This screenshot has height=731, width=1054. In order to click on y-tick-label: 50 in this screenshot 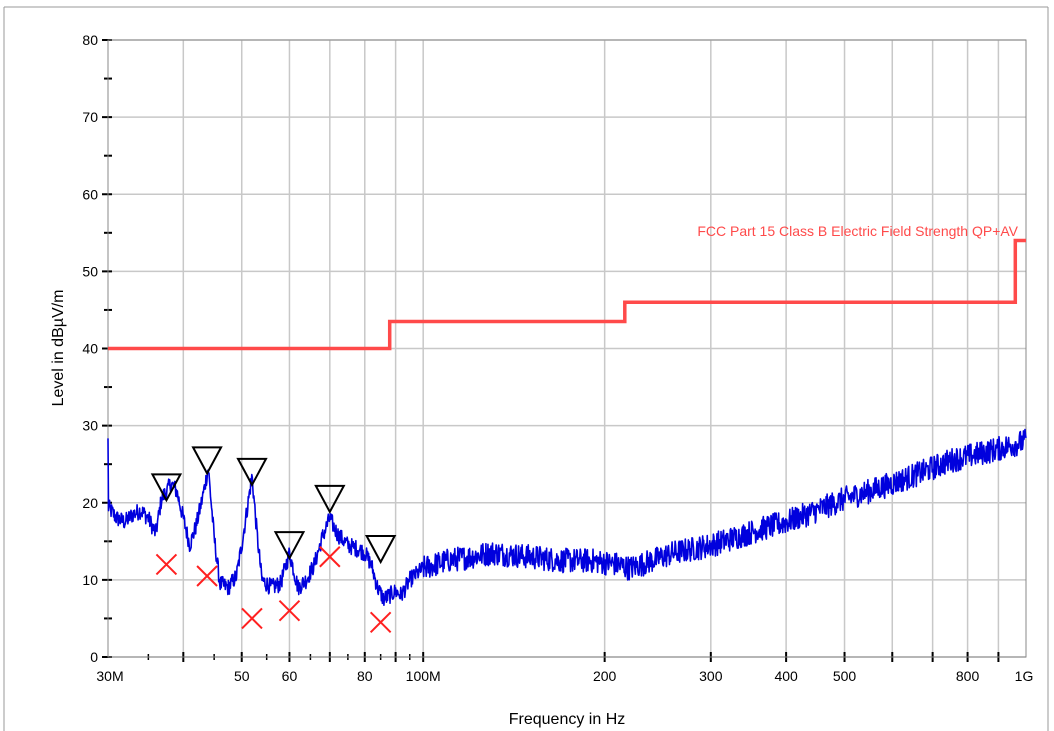, I will do `click(90, 271)`.